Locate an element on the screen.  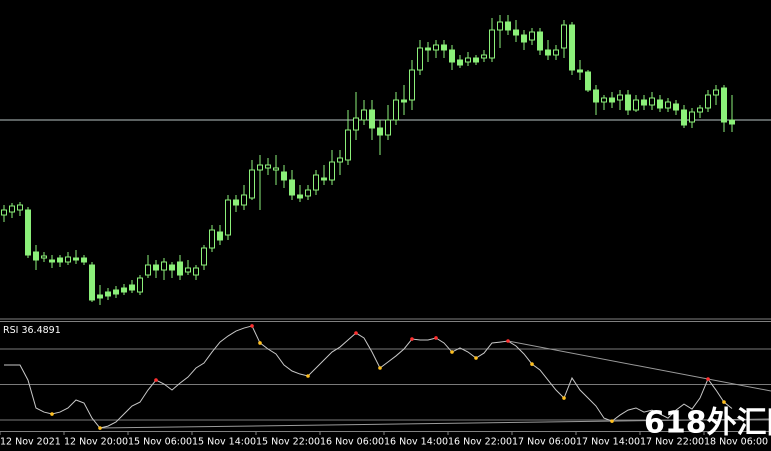
x-tick-label: 15 Nov 06:00 is located at coordinates (160, 442).